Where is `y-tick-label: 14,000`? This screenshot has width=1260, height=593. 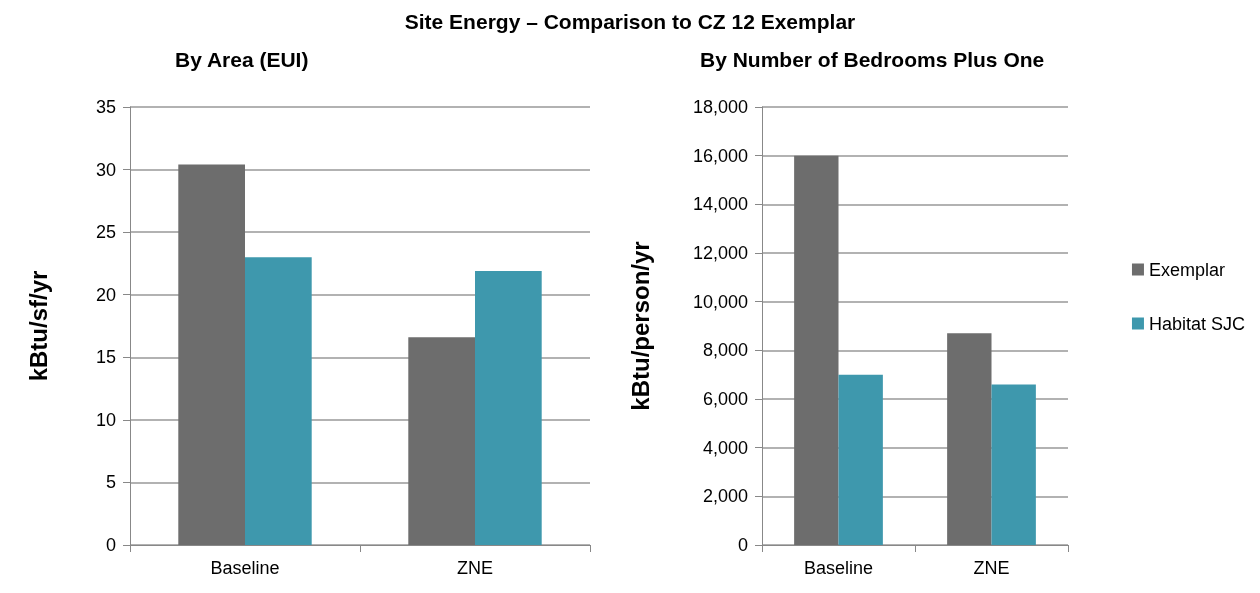 y-tick-label: 14,000 is located at coordinates (720, 204).